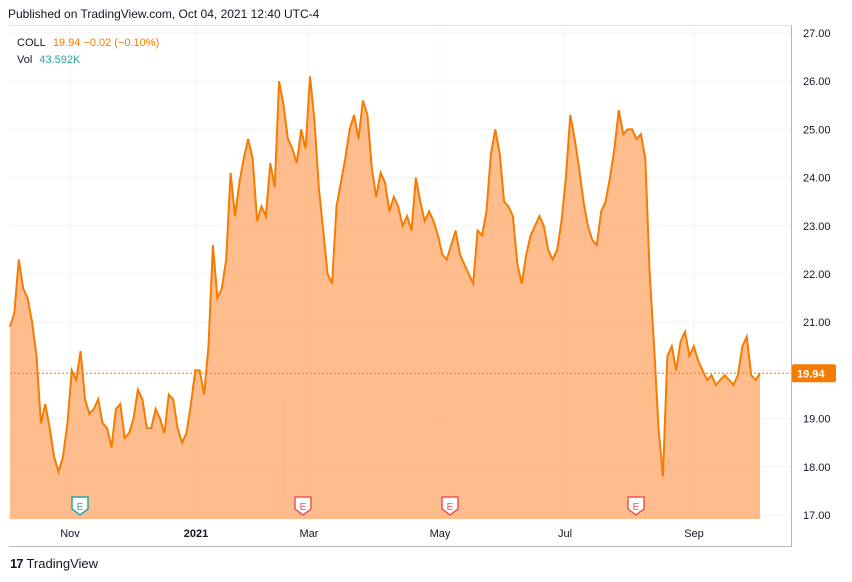 The width and height of the screenshot is (852, 582). What do you see at coordinates (66, 43) in the screenshot?
I see `legend-last: 19.94` at bounding box center [66, 43].